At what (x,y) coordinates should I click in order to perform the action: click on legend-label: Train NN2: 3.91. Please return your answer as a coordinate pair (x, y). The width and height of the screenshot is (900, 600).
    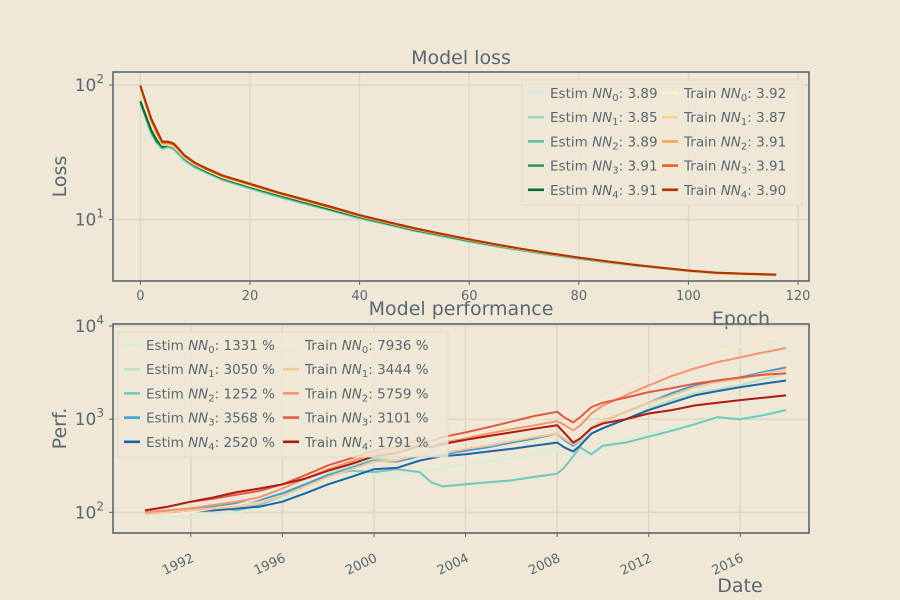
    Looking at the image, I should click on (734, 143).